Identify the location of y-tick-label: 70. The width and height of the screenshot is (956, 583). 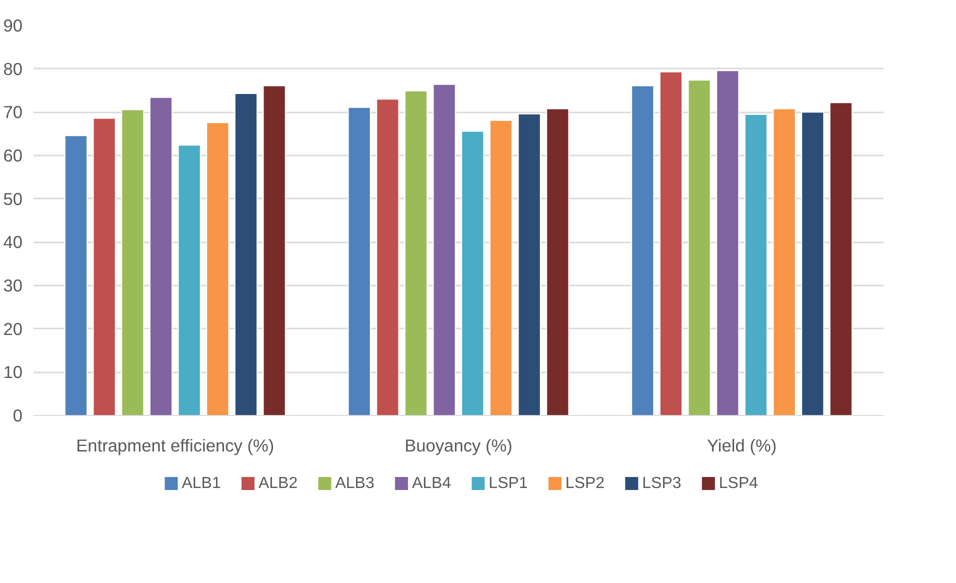
(13, 112).